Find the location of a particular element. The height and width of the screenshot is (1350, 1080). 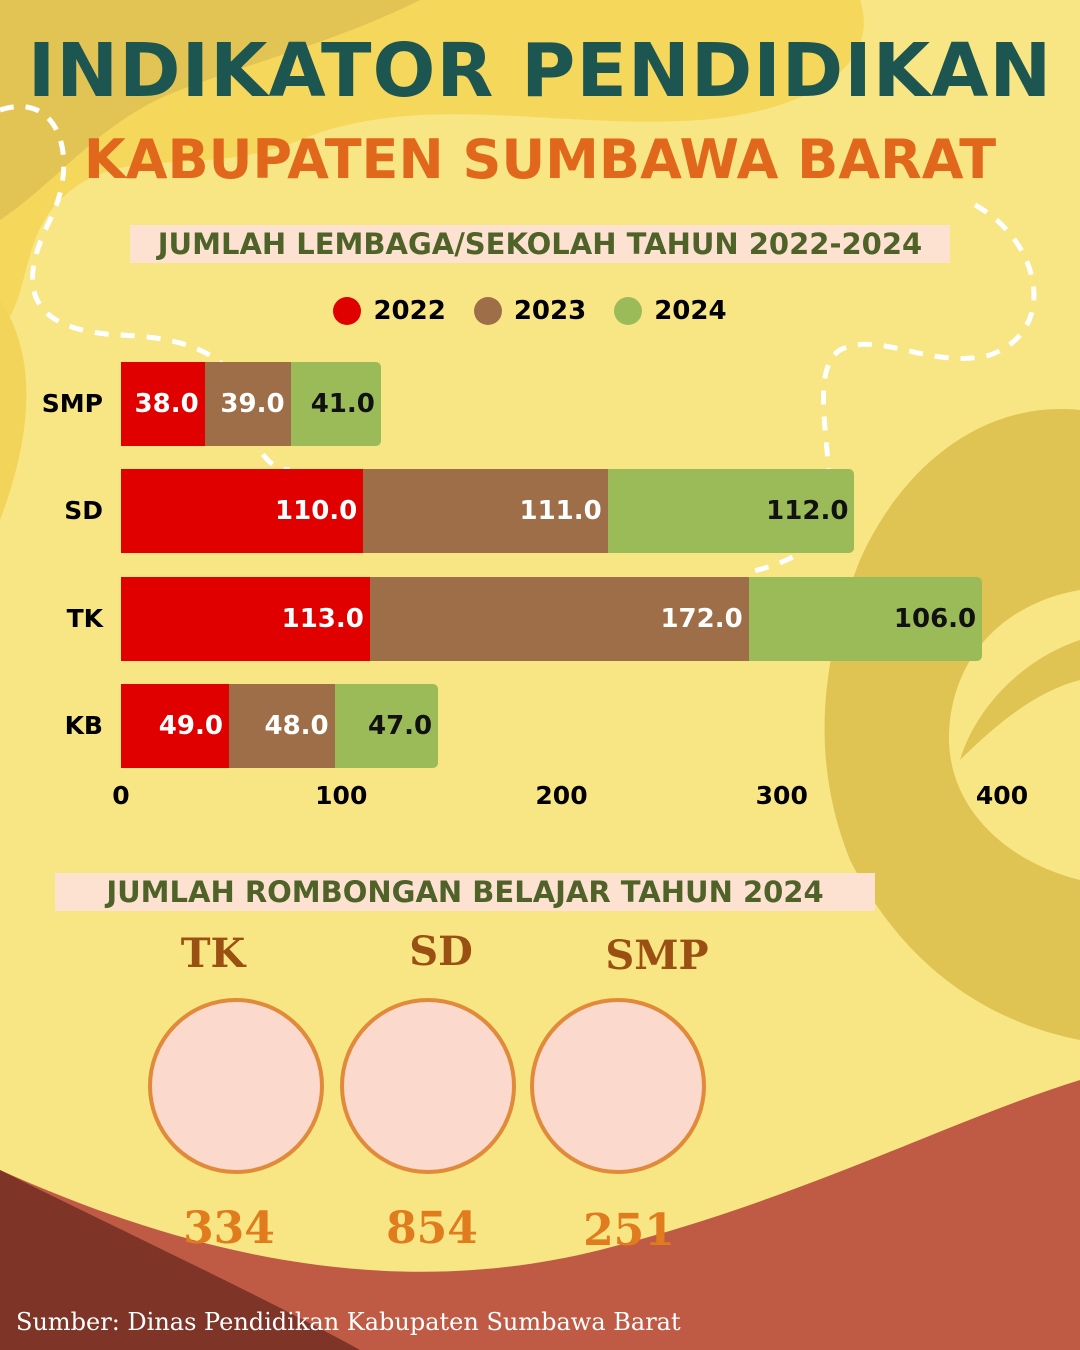

category-label: SD is located at coordinates (83, 510).